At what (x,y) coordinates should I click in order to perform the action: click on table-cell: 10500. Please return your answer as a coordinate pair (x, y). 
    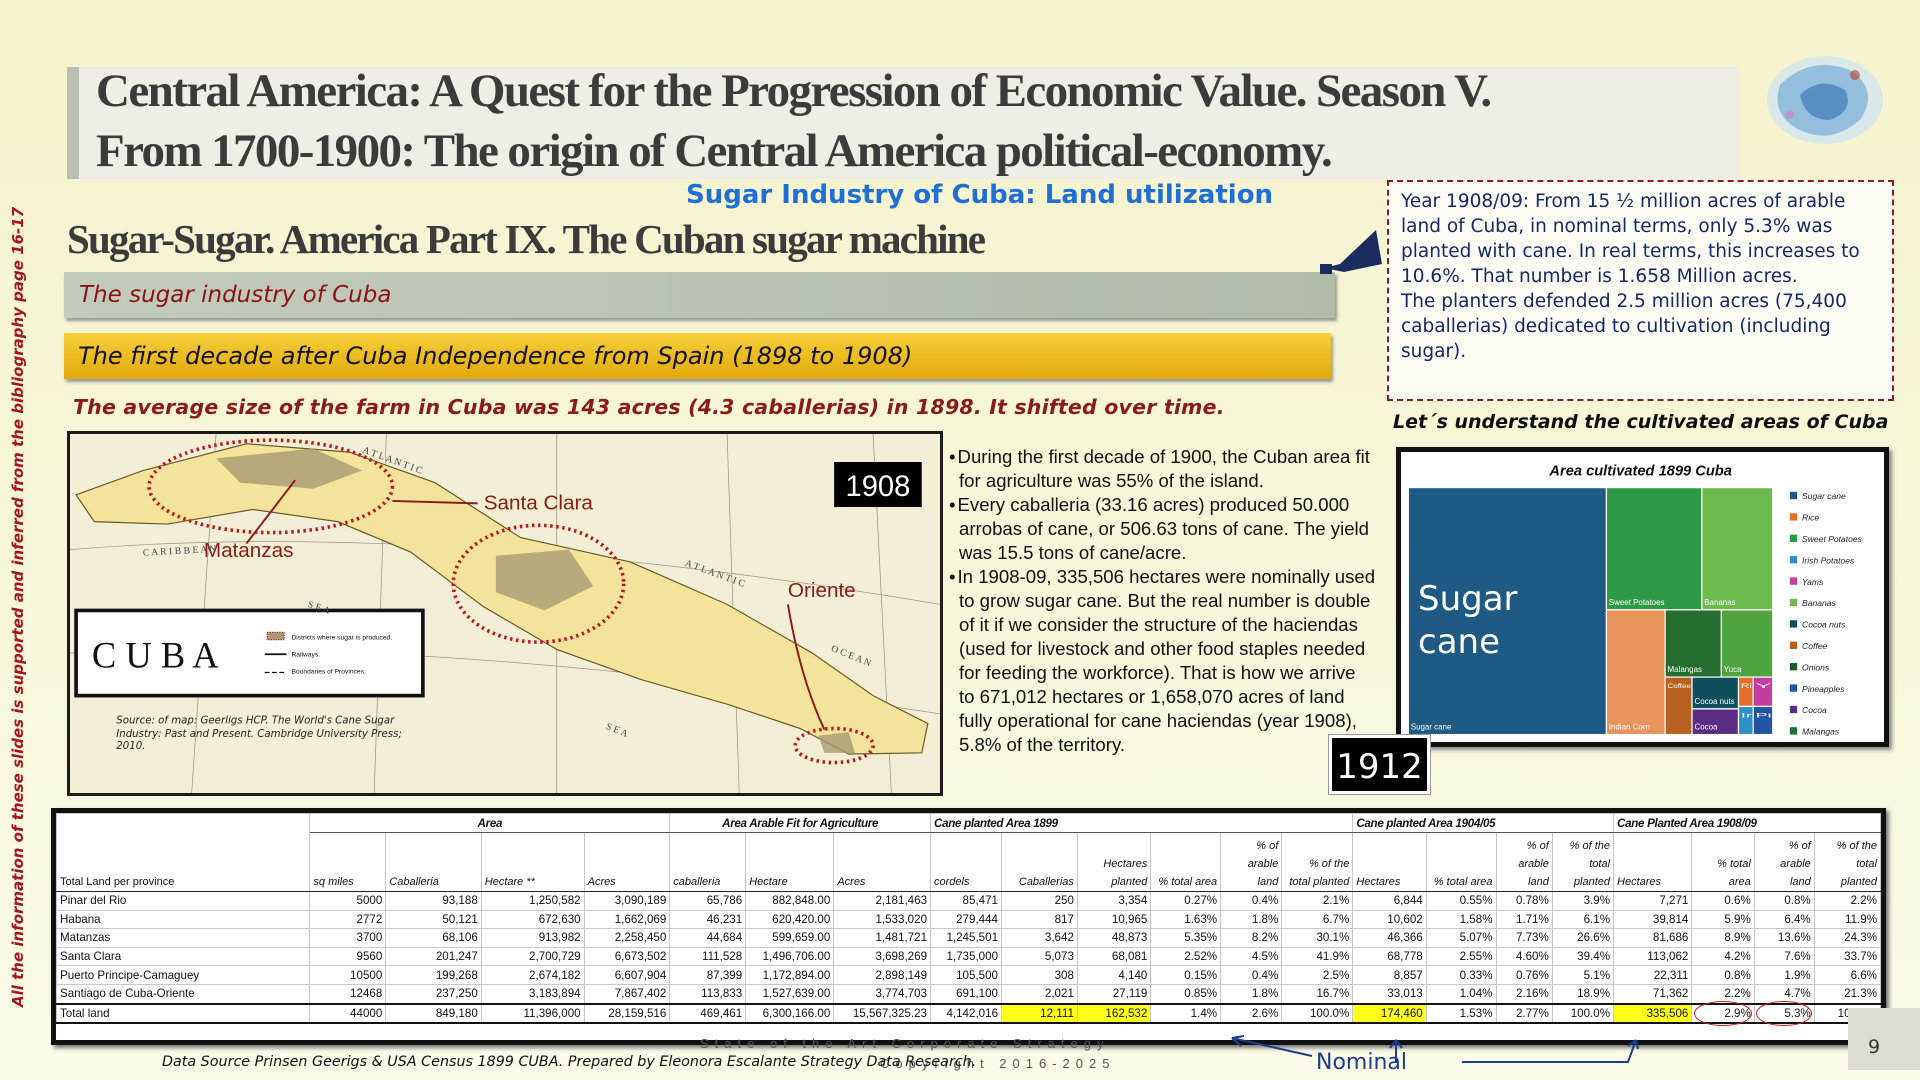
    Looking at the image, I should click on (348, 975).